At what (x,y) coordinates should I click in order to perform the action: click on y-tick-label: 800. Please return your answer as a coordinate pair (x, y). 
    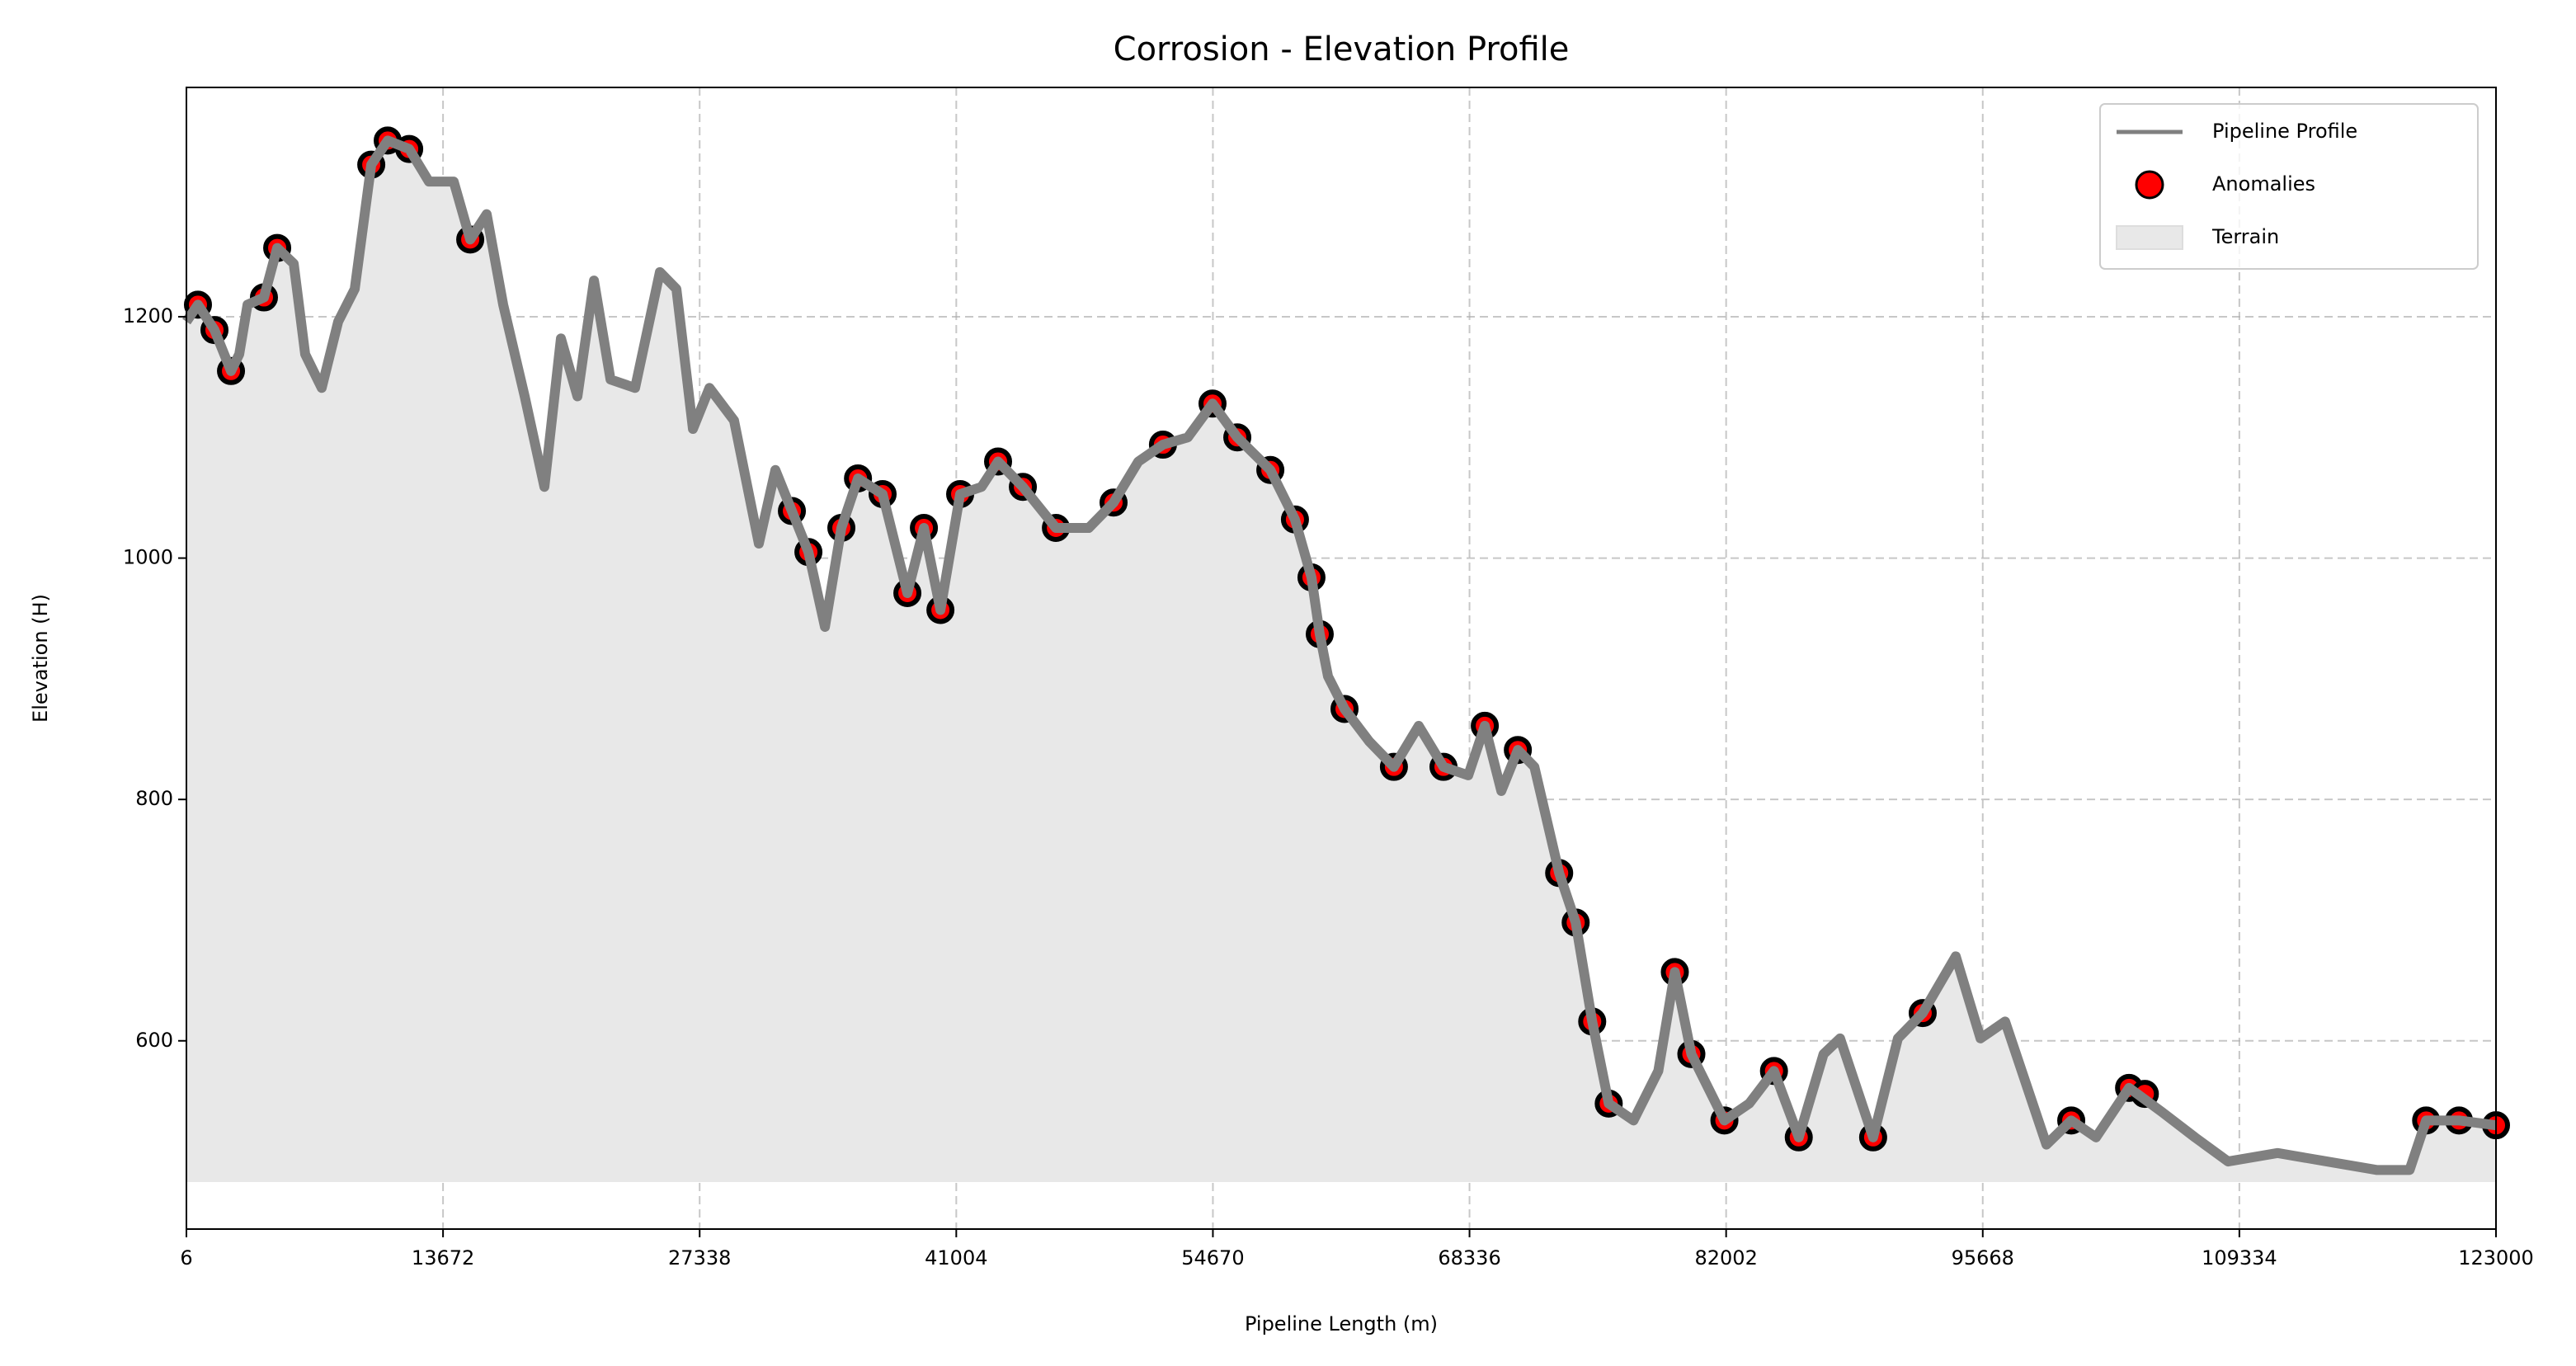
    Looking at the image, I should click on (154, 798).